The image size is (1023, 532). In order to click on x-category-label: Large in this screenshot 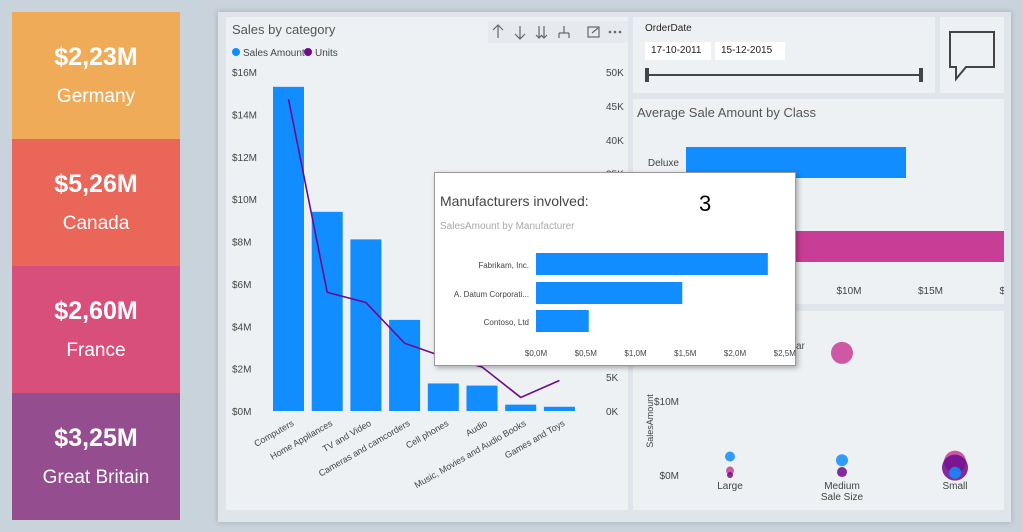, I will do `click(730, 486)`.